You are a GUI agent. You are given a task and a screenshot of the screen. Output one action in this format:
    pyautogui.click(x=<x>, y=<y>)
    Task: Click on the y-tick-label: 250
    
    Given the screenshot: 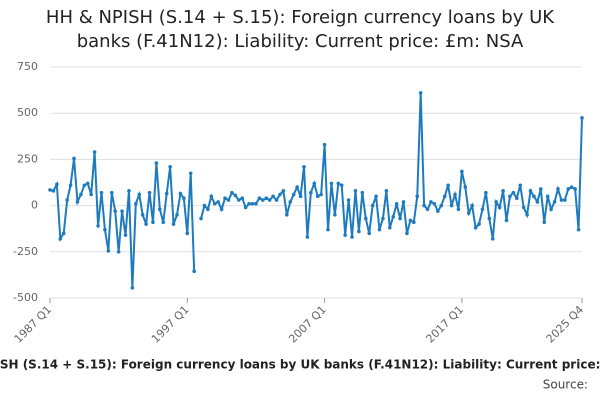 What is the action you would take?
    pyautogui.click(x=27, y=158)
    